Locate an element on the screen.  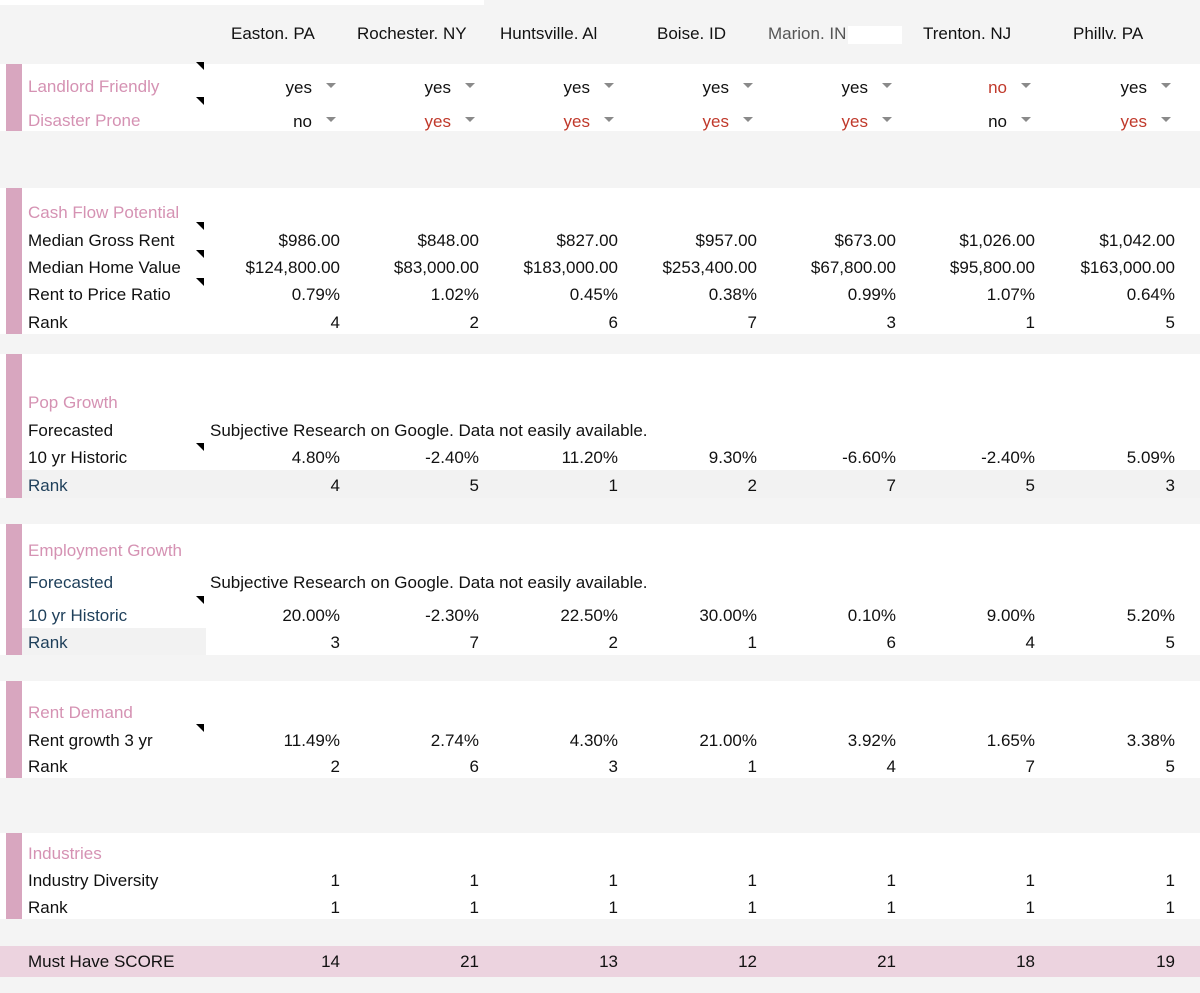
cell-value: 22.50% is located at coordinates (589, 615).